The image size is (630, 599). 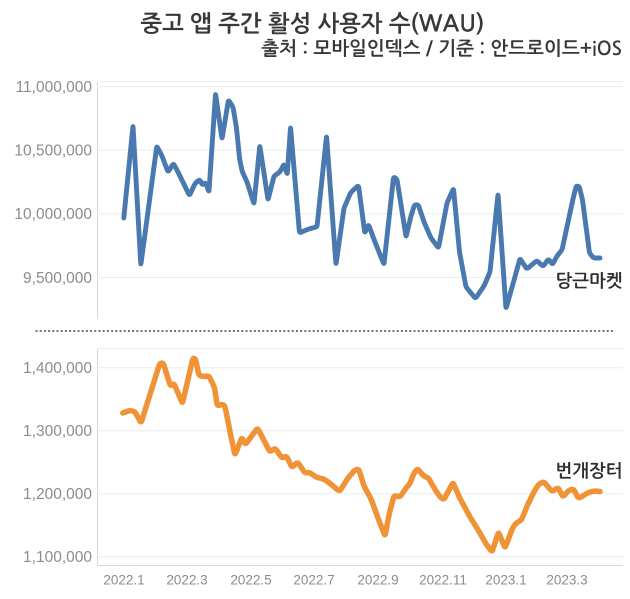 I want to click on svg-text: 2023.1, so click(x=505, y=580).